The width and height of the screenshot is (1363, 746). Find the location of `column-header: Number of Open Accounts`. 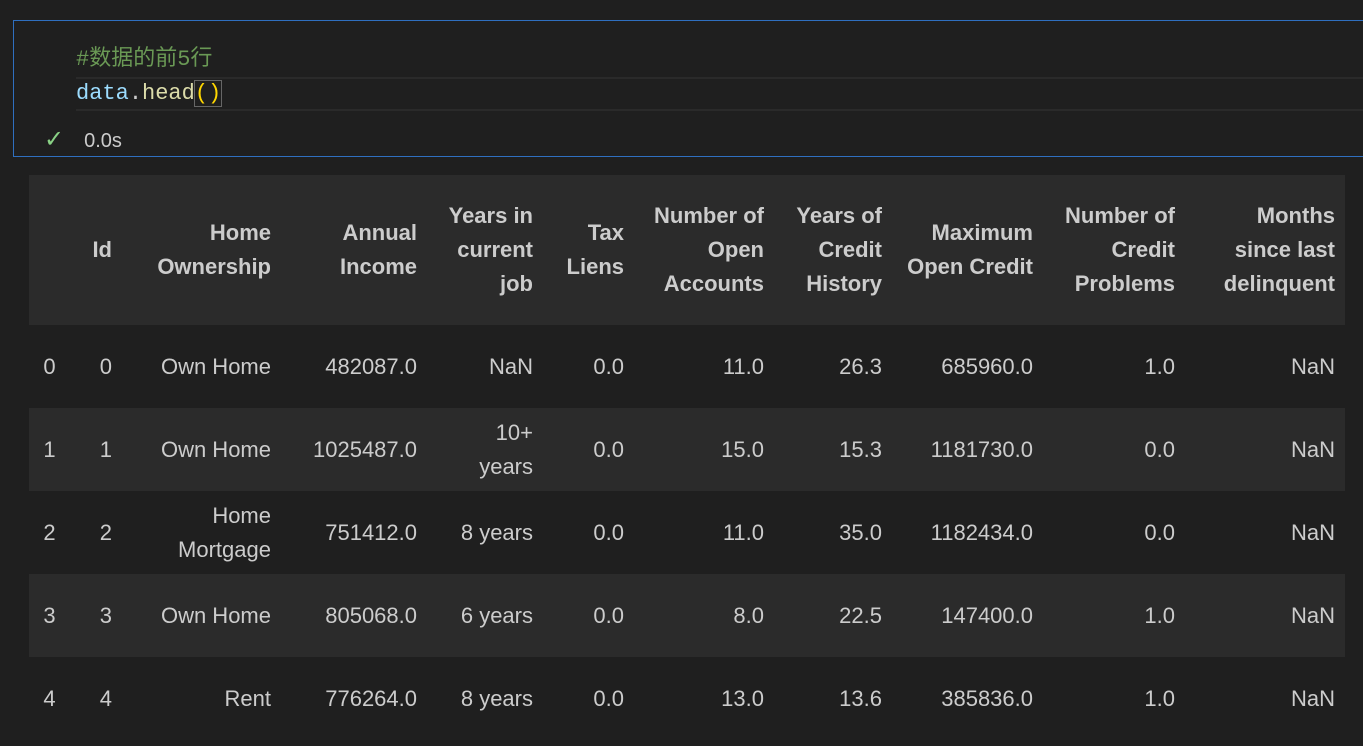

column-header: Number of Open Accounts is located at coordinates (704, 250).